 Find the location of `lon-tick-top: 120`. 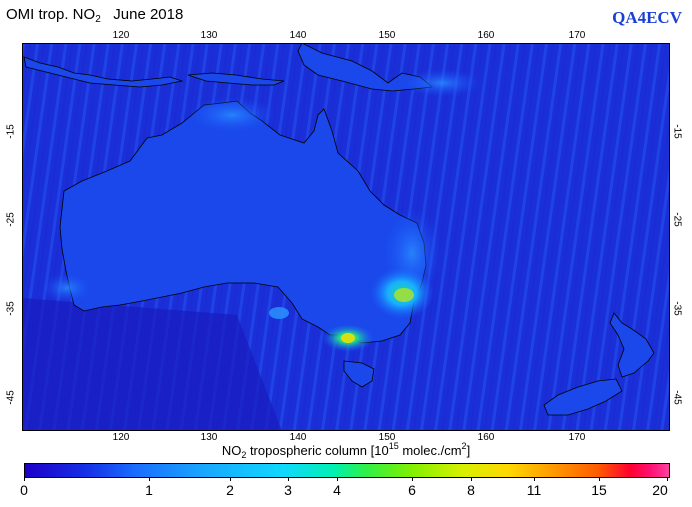

lon-tick-top: 120 is located at coordinates (121, 35).